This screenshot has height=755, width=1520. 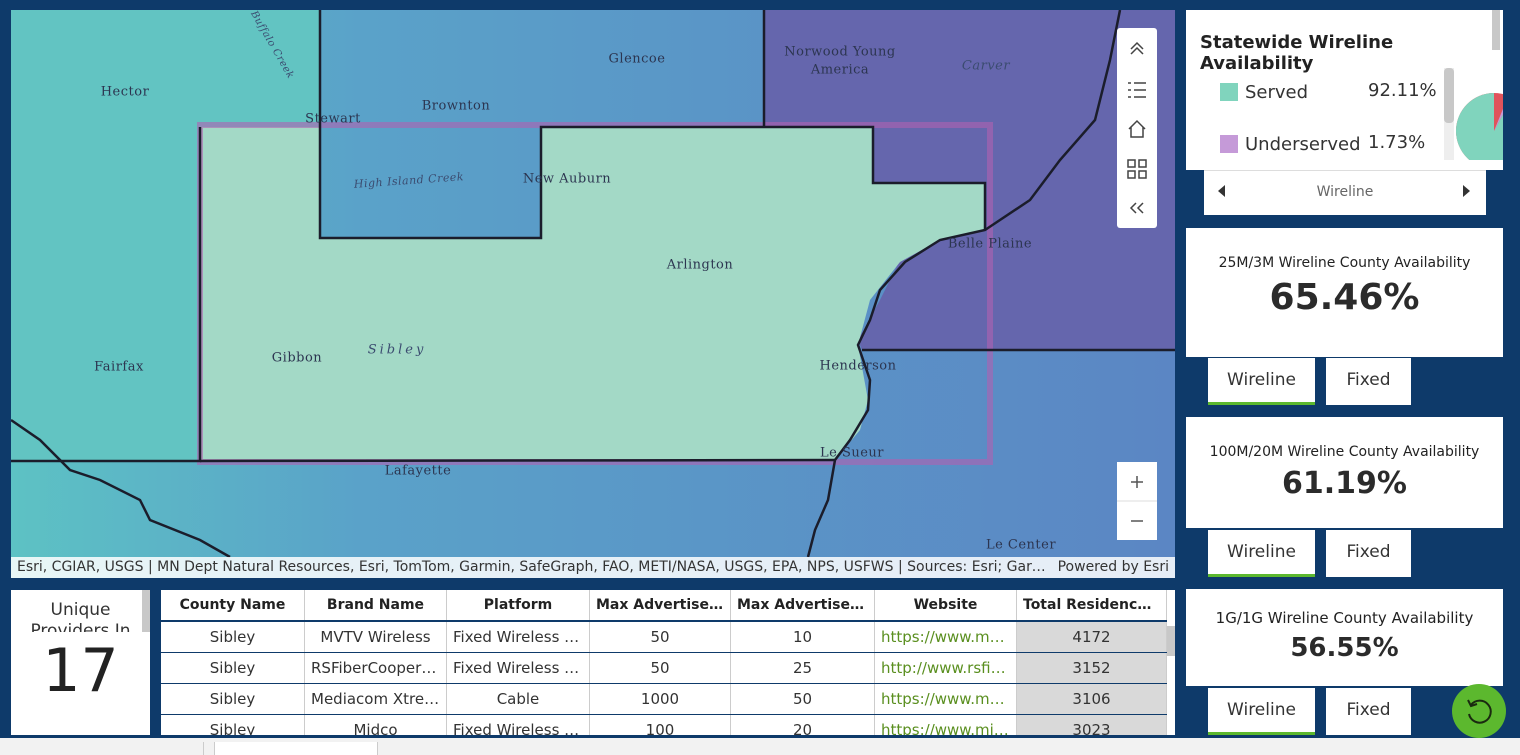 I want to click on legend-item: Underserved 1.73%, so click(x=1330, y=150).